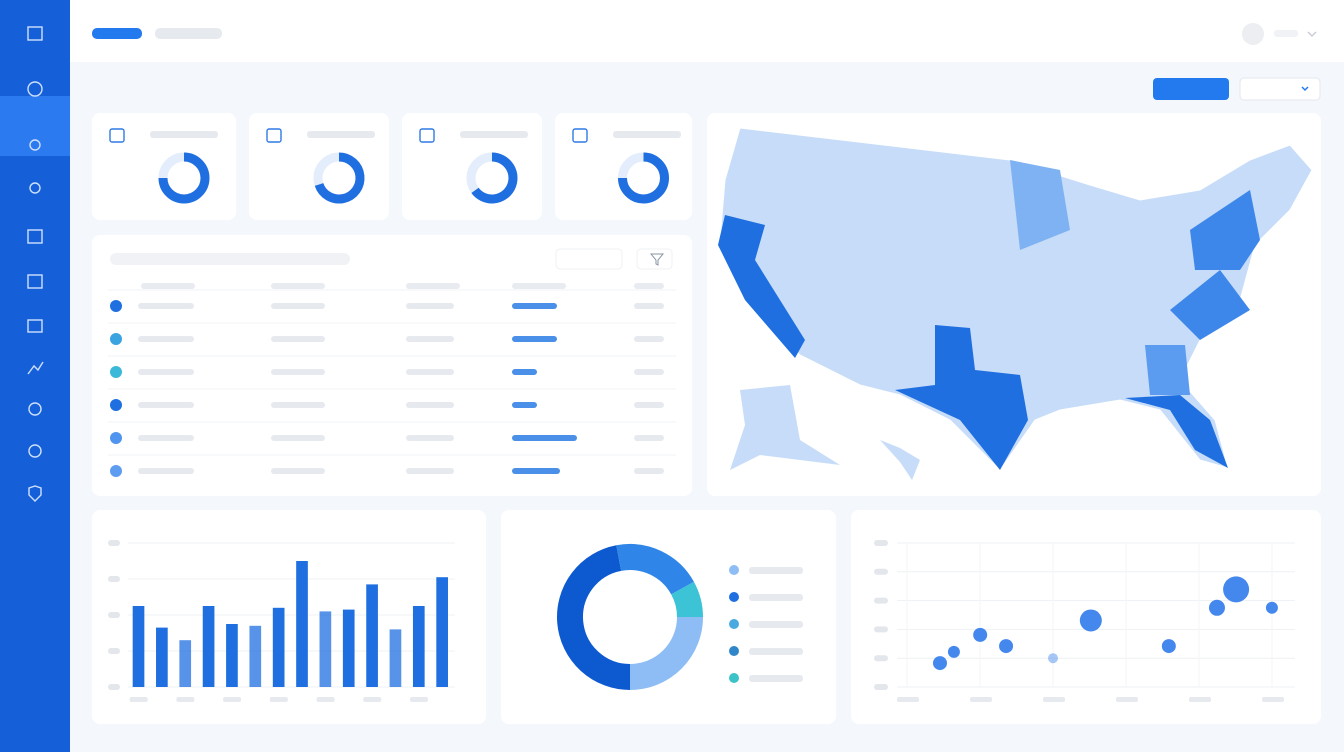  Describe the element at coordinates (188, 33) in the screenshot. I see `tab` at that location.